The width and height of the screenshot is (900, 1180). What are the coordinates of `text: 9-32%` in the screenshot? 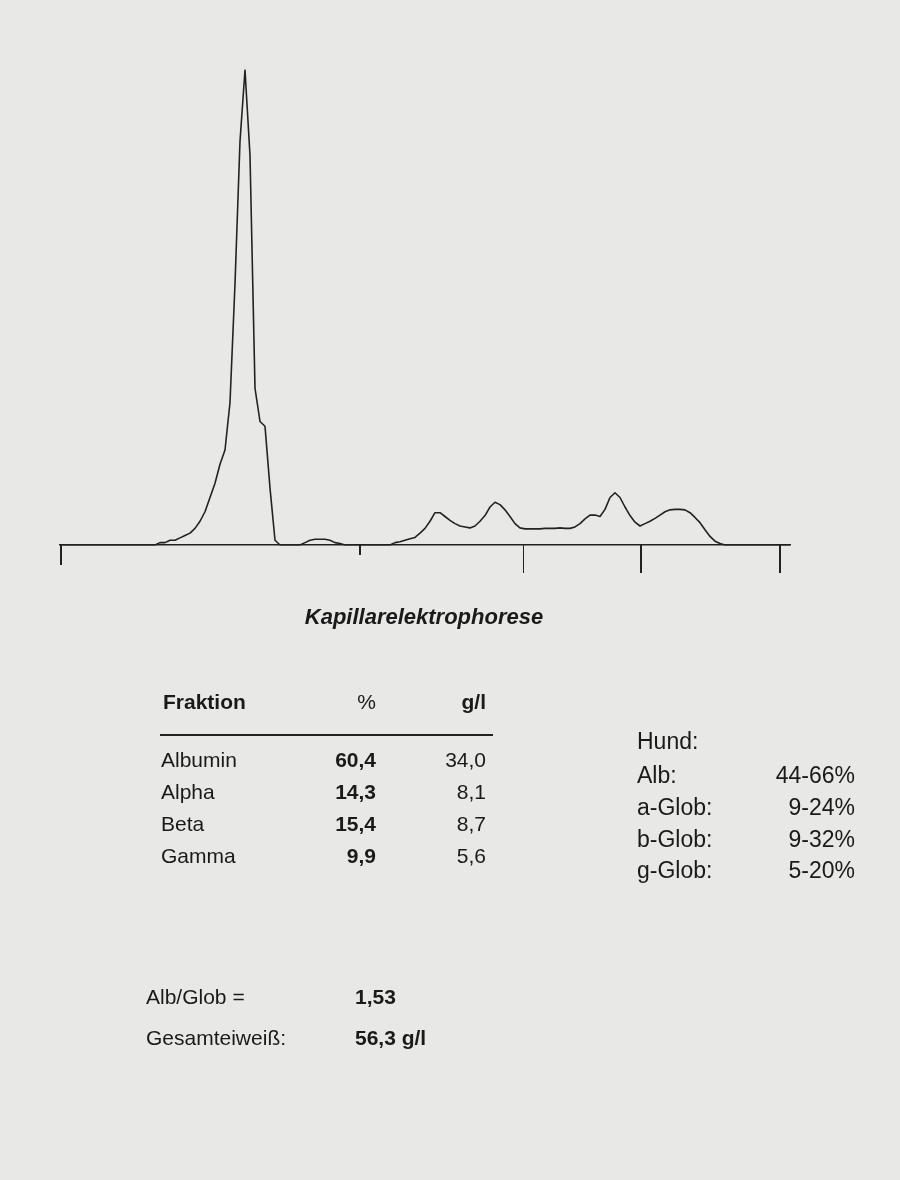 It's located at (821, 839).